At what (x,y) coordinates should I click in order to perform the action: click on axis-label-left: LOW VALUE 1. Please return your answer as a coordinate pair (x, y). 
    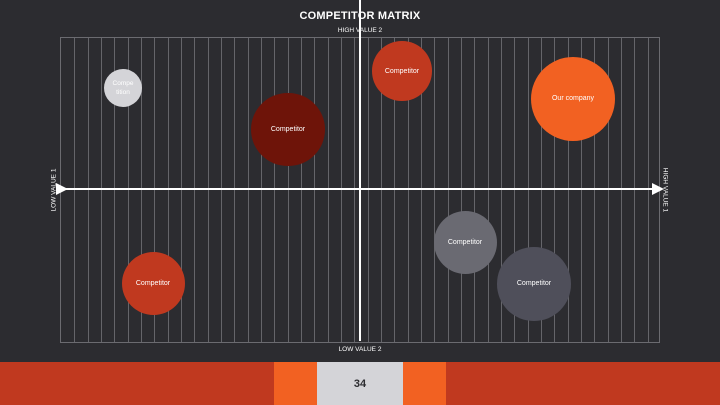
    Looking at the image, I should click on (54, 190).